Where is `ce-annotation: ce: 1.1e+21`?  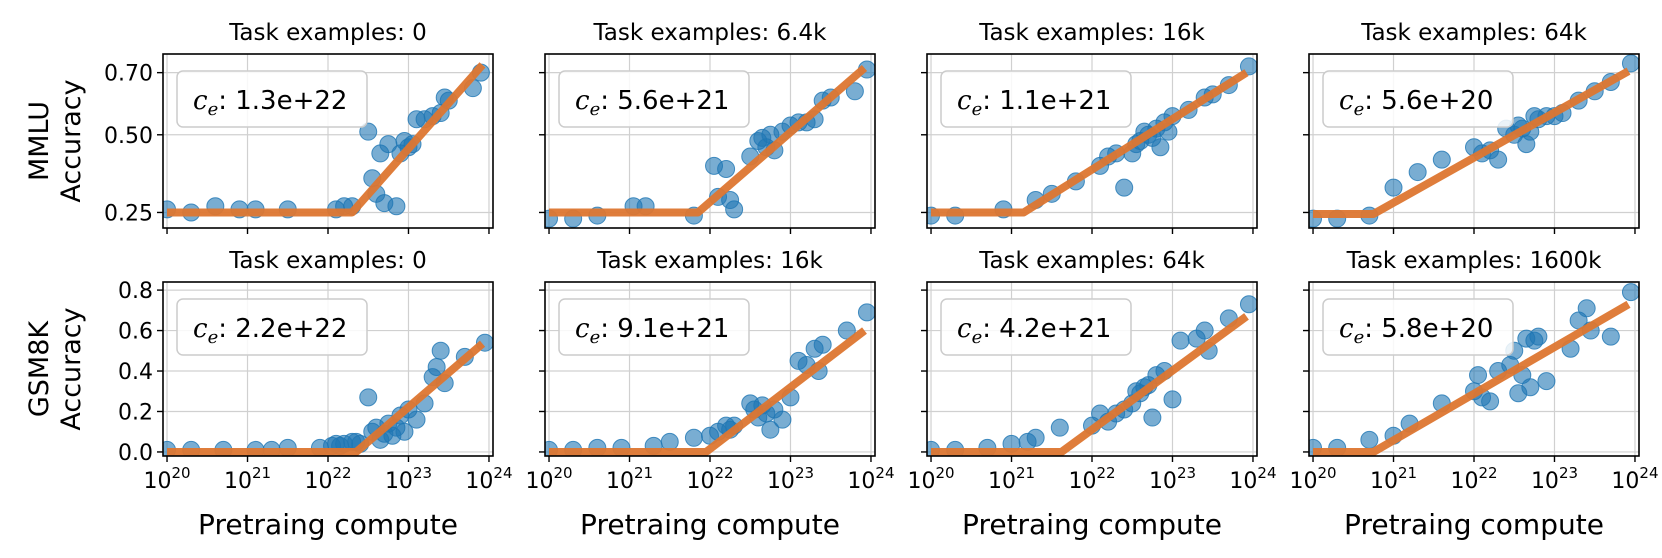
ce-annotation: ce: 1.1e+21 is located at coordinates (1034, 103).